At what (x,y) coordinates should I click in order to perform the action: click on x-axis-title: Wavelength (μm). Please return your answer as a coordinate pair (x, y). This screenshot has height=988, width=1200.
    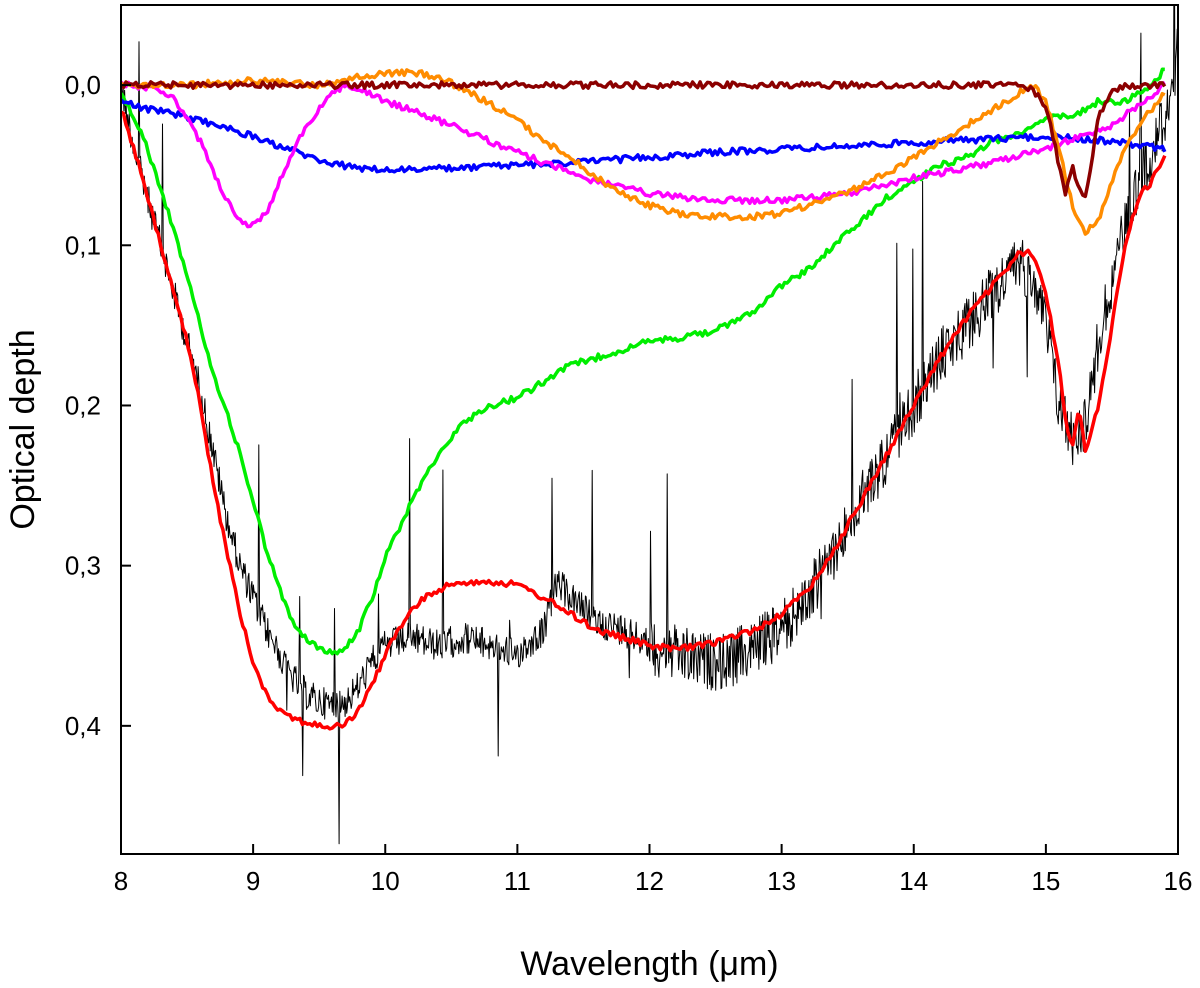
    Looking at the image, I should click on (649, 964).